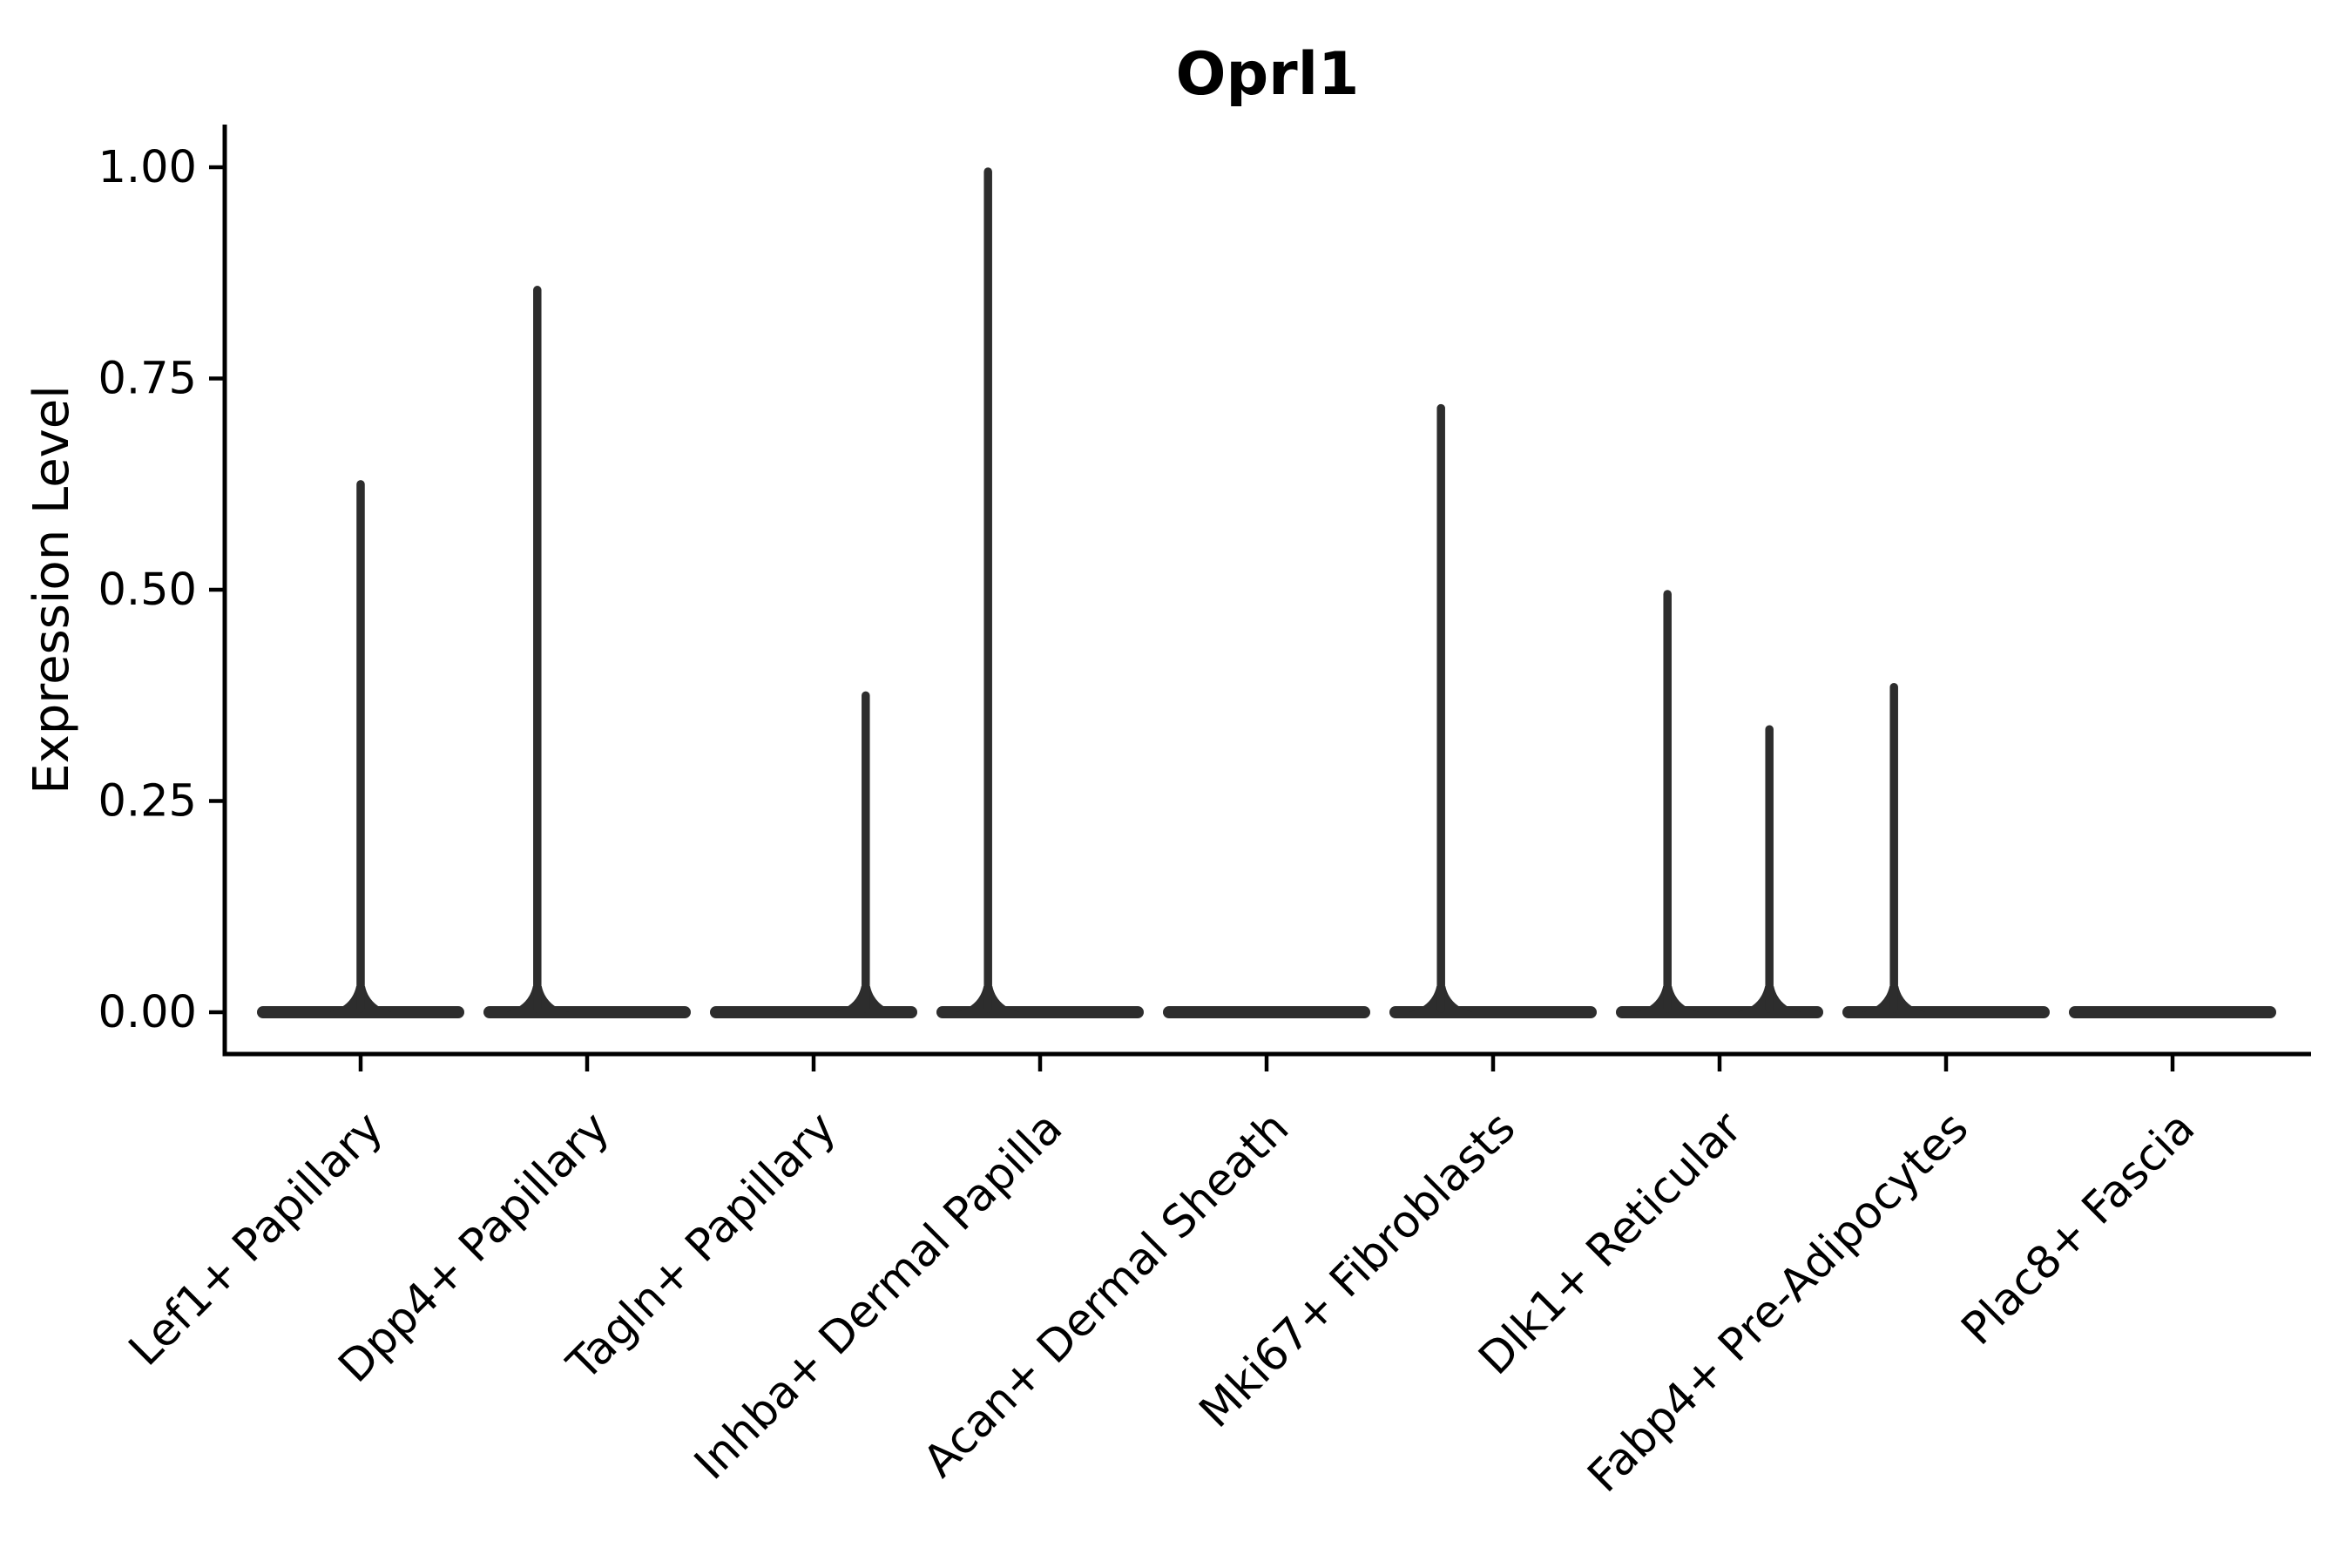  What do you see at coordinates (879, 1296) in the screenshot?
I see `x-tick-label: Inhba+ Dermal Papilla` at bounding box center [879, 1296].